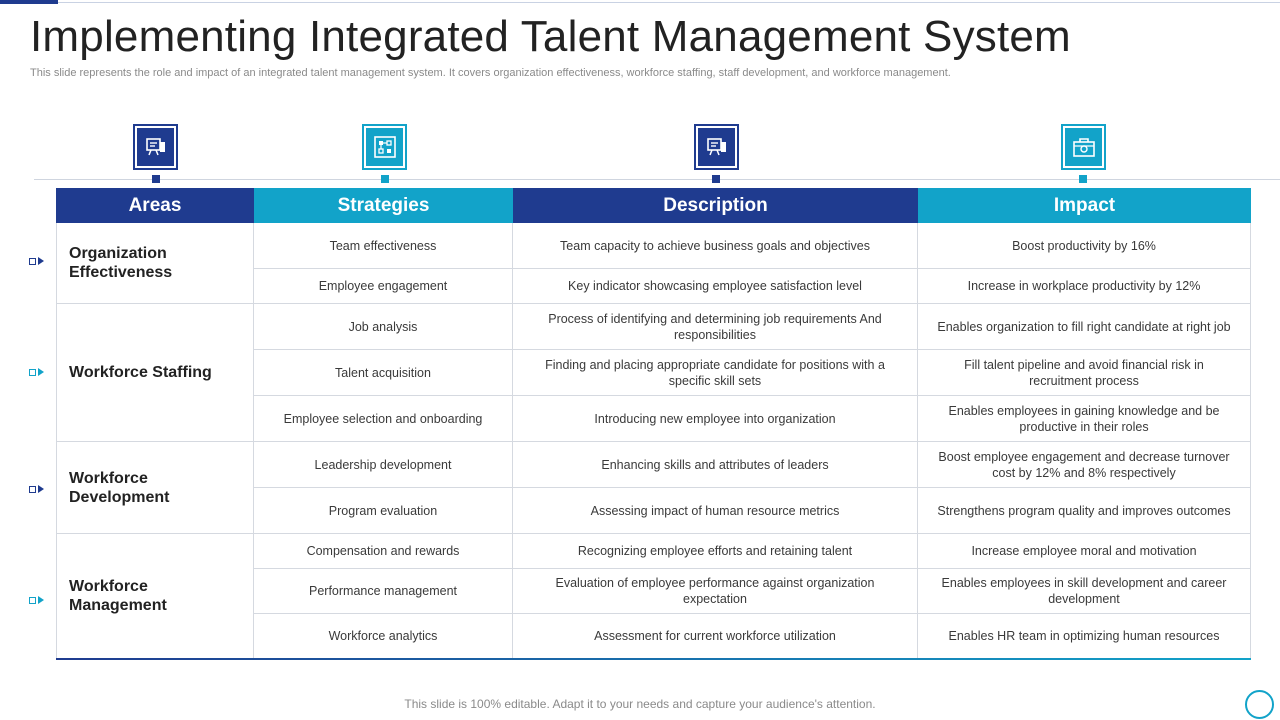 This screenshot has height=720, width=1280. Describe the element at coordinates (1084, 205) in the screenshot. I see `header-impact: Impact` at that location.